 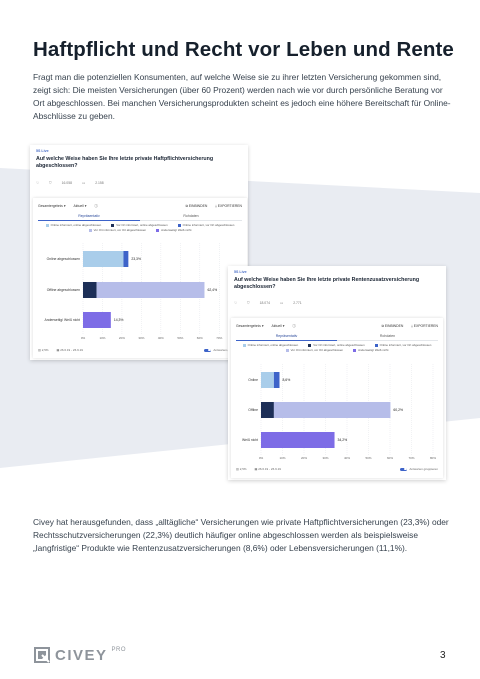 I want to click on legend-label: Online informiert, vor Ort abgeschlossen, so click(x=208, y=225).